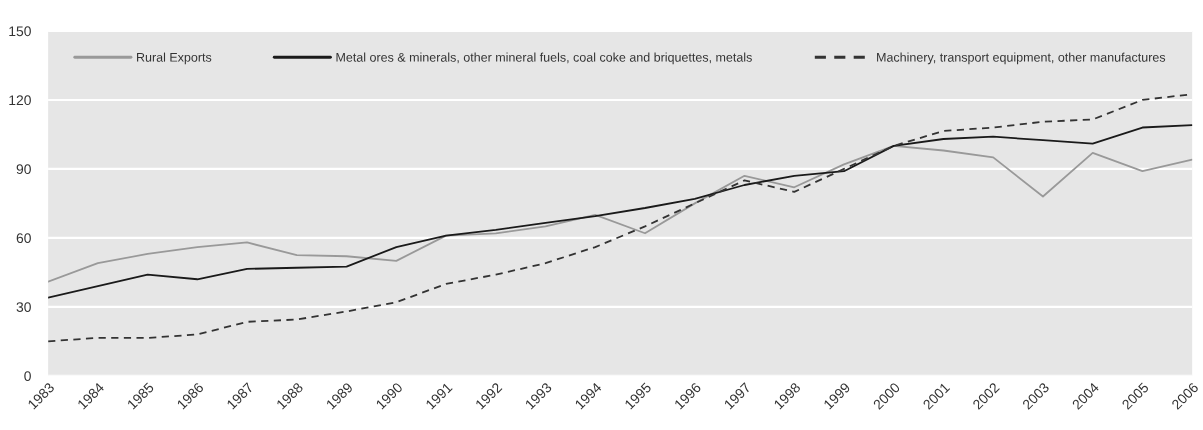  What do you see at coordinates (23, 238) in the screenshot?
I see `y-tick-label: 60` at bounding box center [23, 238].